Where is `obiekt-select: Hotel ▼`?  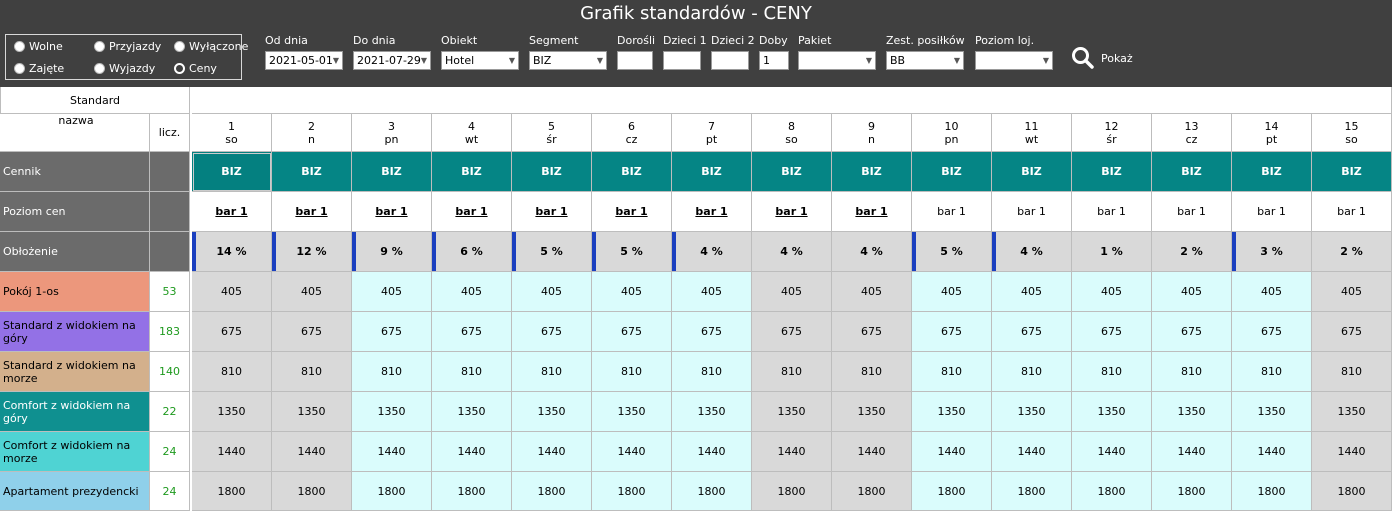 obiekt-select: Hotel ▼ is located at coordinates (480, 60).